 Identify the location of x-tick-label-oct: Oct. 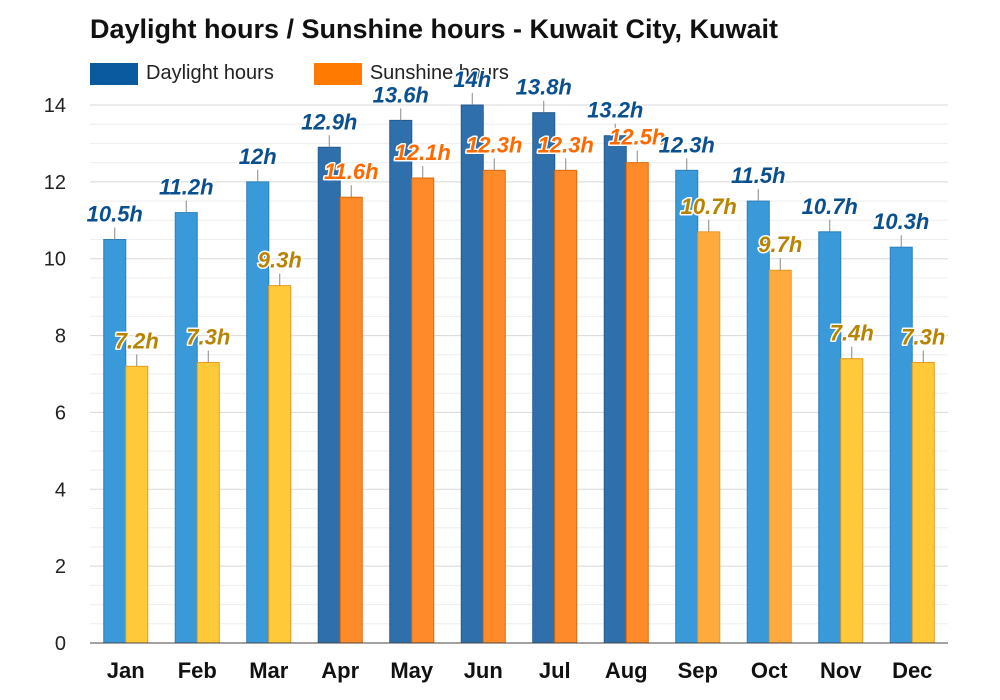
(769, 670).